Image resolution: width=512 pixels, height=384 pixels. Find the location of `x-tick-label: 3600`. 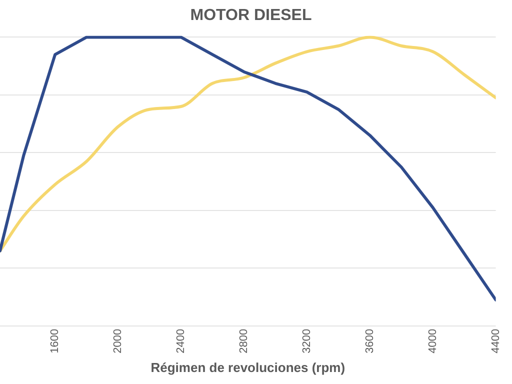

x-tick-label: 3600 is located at coordinates (370, 341).